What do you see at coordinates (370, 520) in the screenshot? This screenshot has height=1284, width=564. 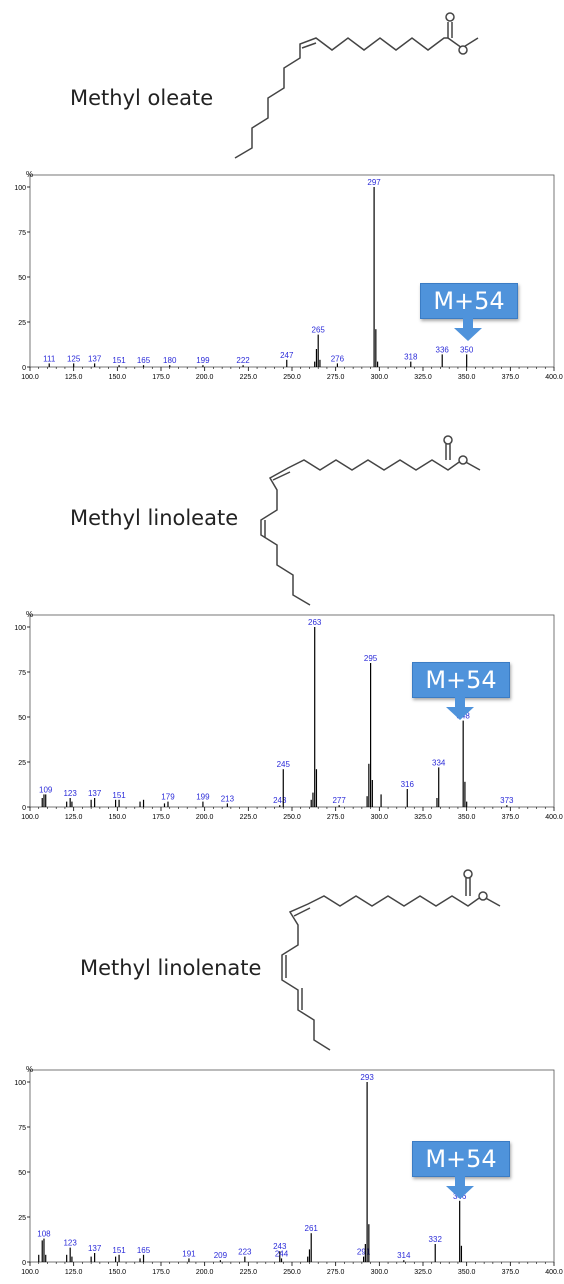 I see `linoleate-structure-drawing` at bounding box center [370, 520].